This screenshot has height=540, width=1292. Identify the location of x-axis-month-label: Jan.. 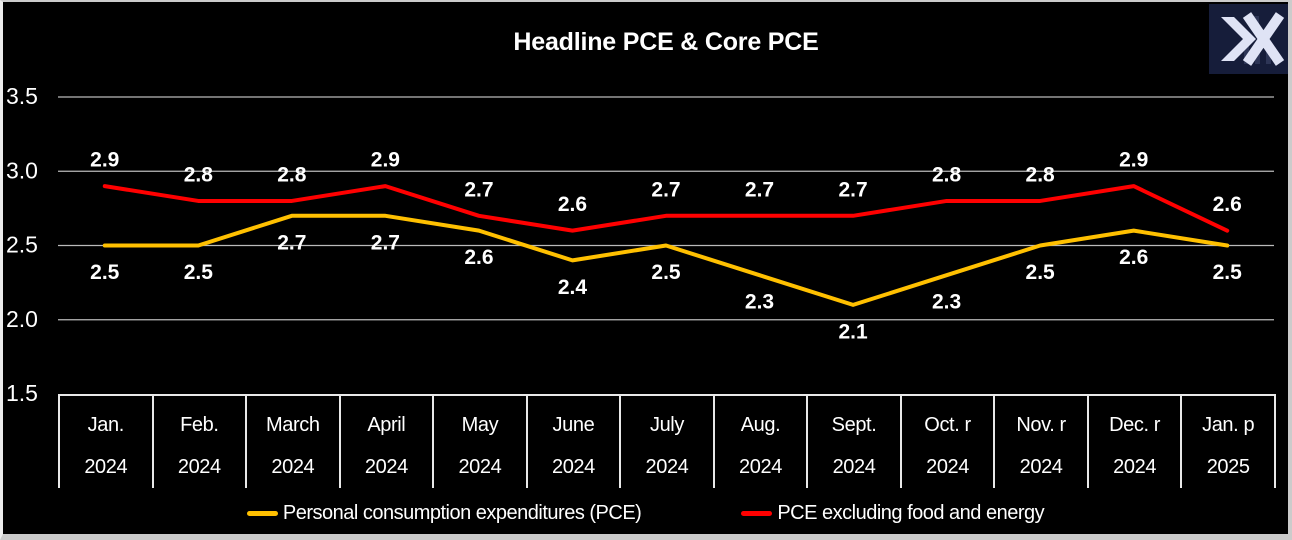
(106, 425).